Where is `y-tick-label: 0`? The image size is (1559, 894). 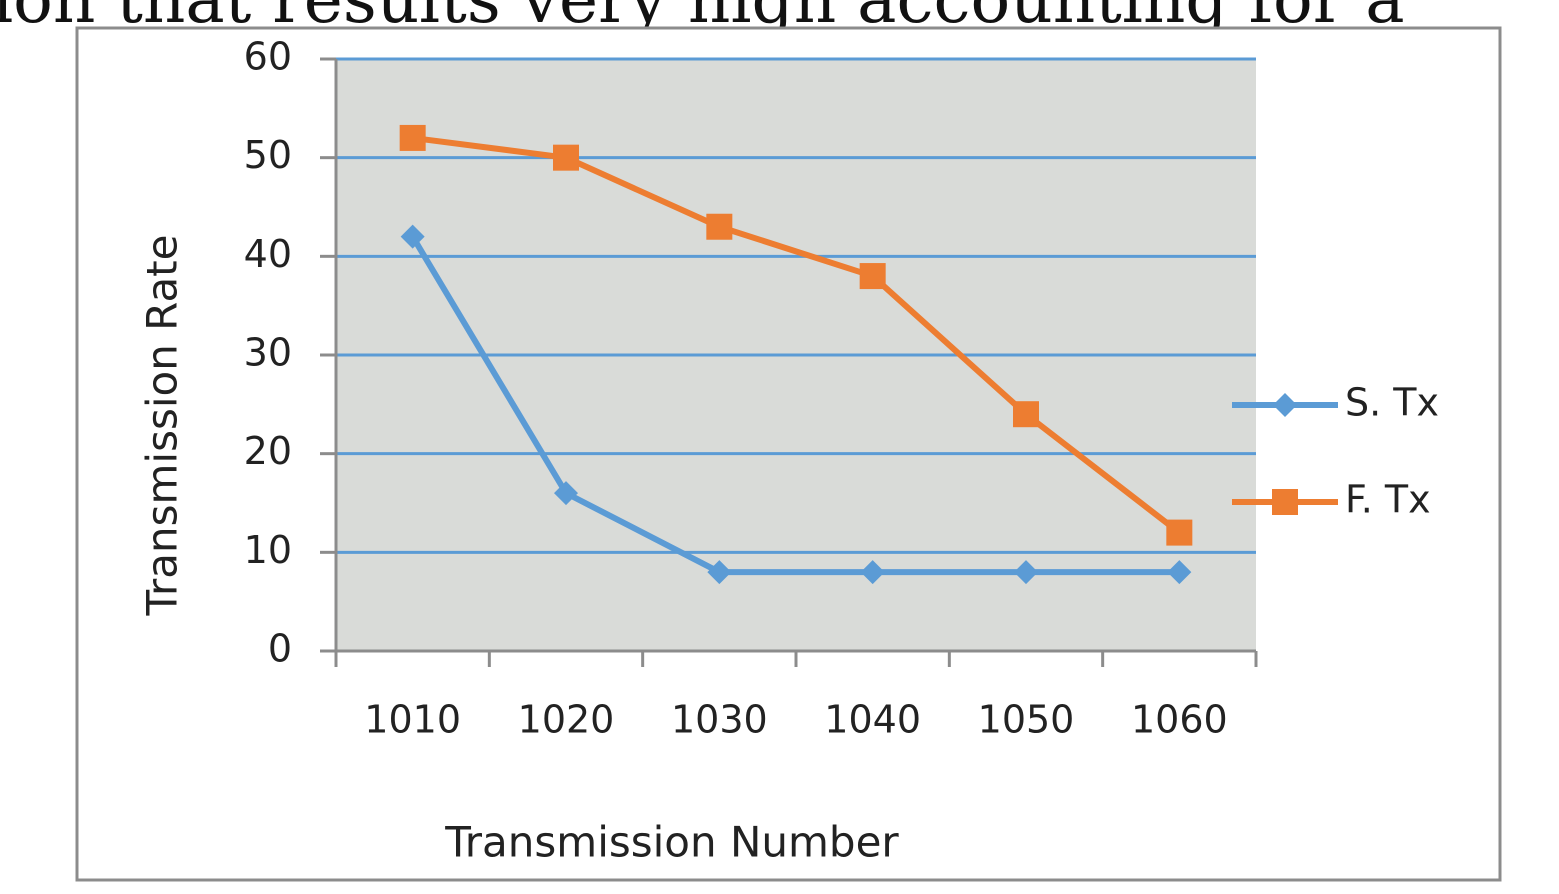 y-tick-label: 0 is located at coordinates (280, 649).